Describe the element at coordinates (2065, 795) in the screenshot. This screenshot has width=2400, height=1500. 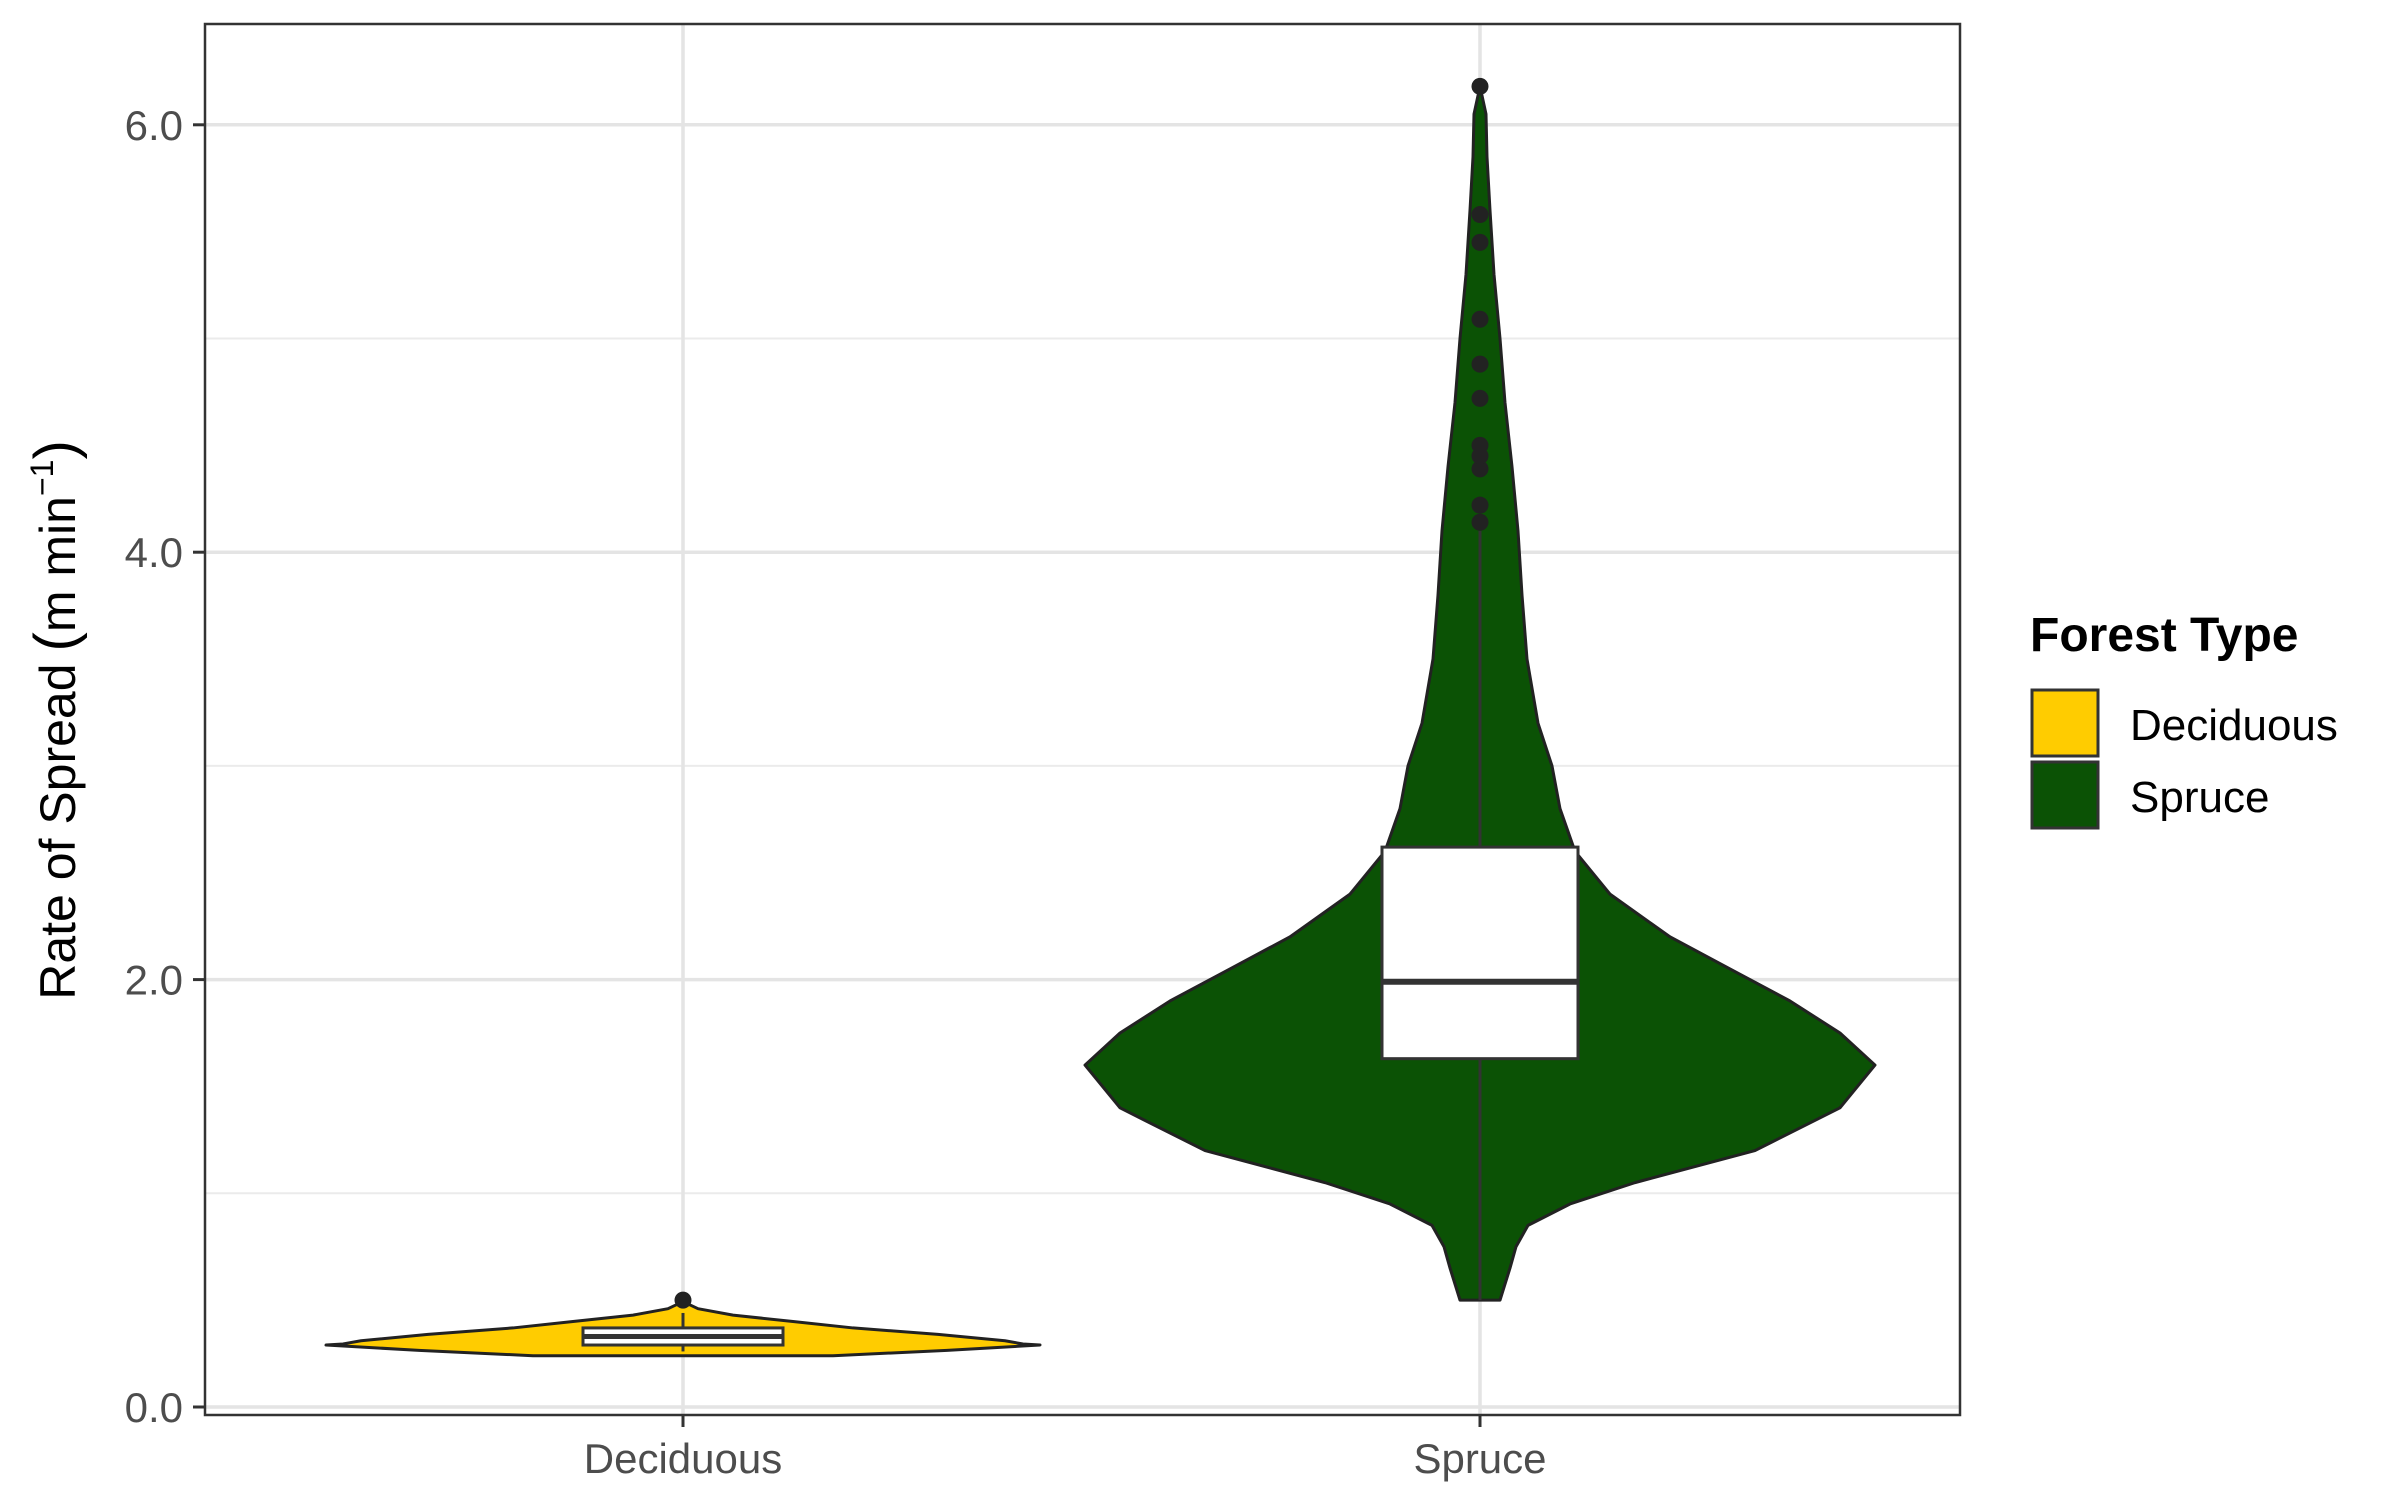
I see `legend-swatch-spruce` at that location.